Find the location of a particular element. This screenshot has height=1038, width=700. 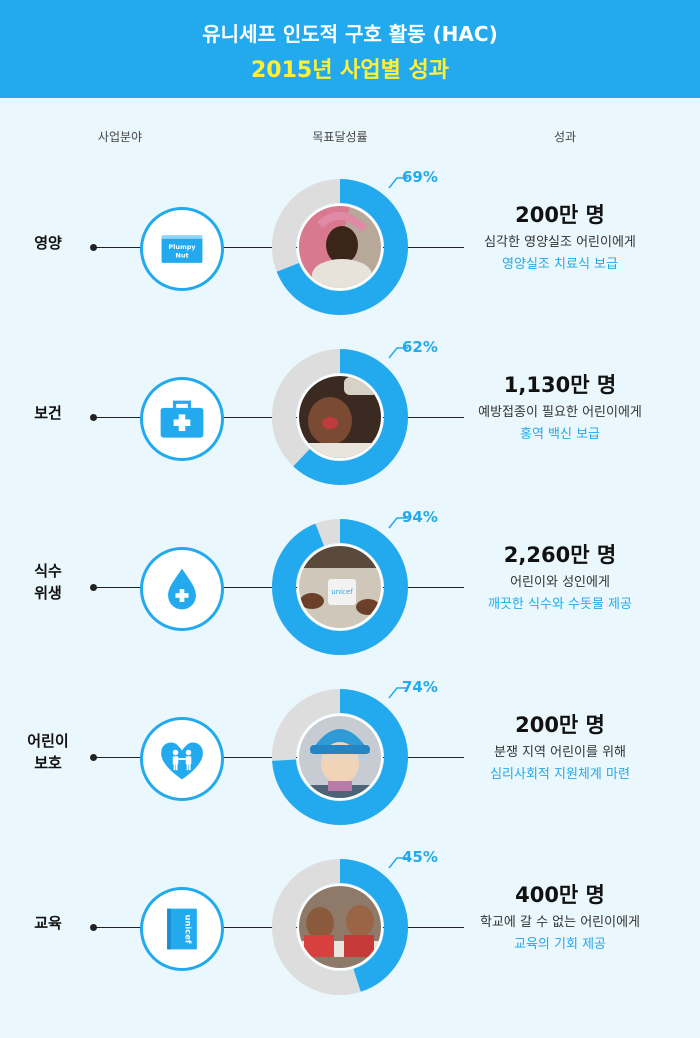

child-nutrition-photo is located at coordinates (340, 247).